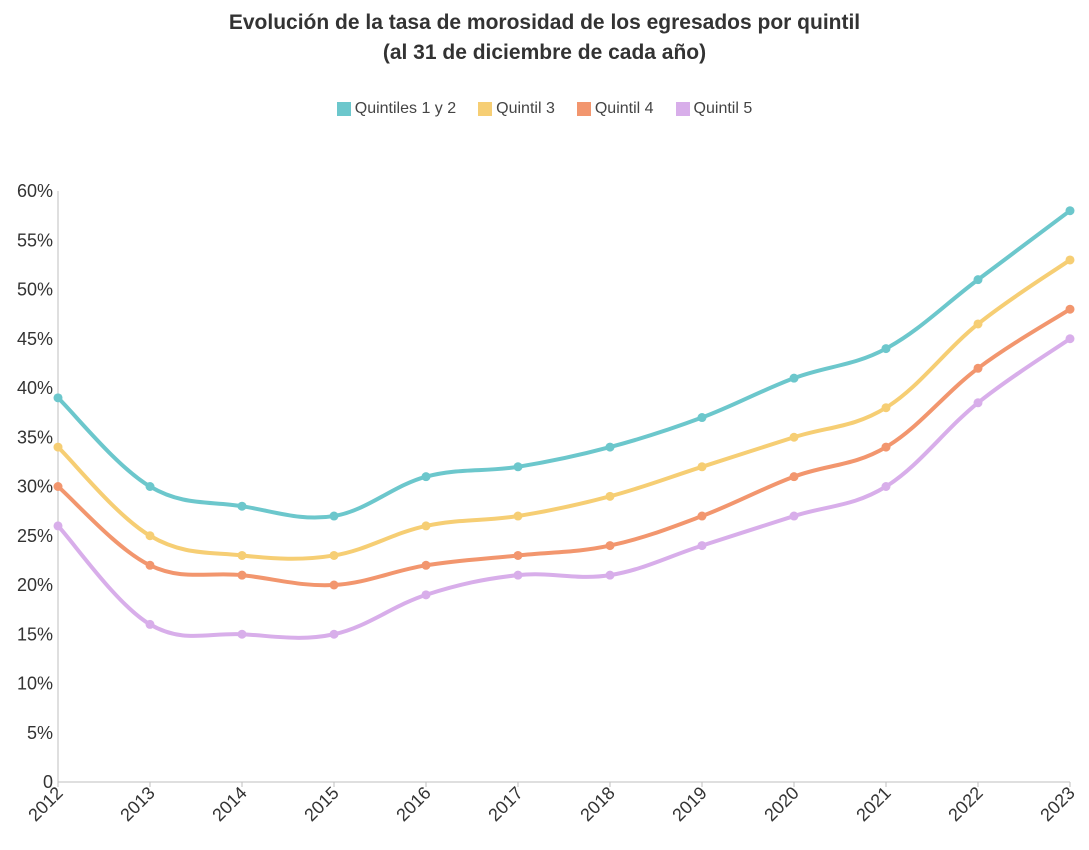  I want to click on x-tick-label: 2016, so click(413, 804).